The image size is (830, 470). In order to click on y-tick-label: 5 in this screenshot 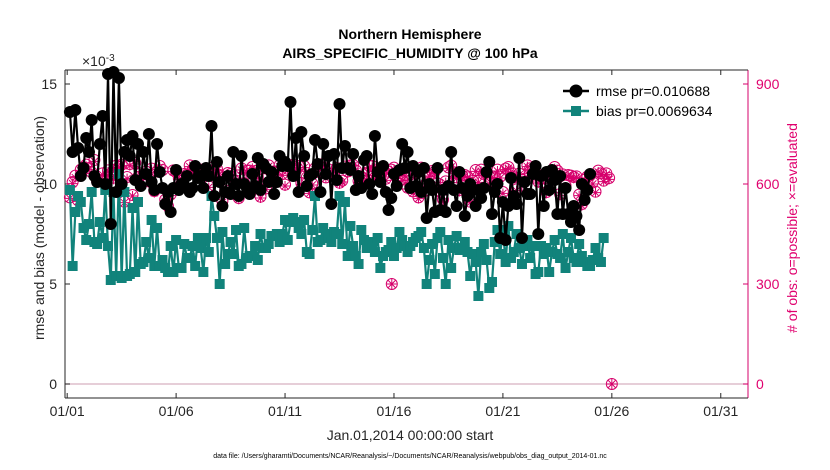, I will do `click(53, 284)`.